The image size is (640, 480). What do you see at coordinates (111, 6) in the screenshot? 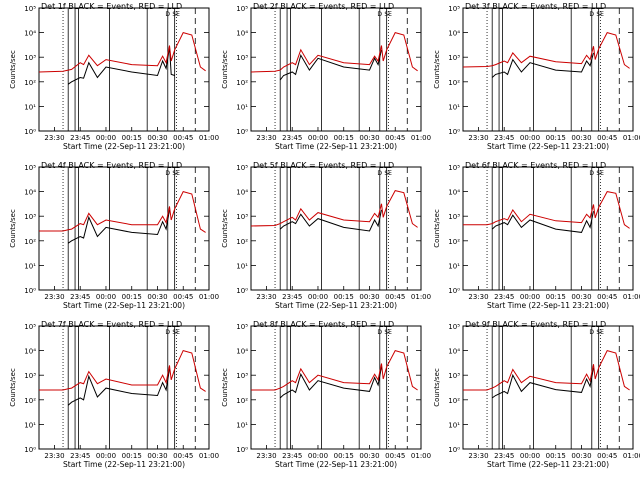
I see `panel-title: Det 1f BLACK = Events, RED = LLD` at bounding box center [111, 6].